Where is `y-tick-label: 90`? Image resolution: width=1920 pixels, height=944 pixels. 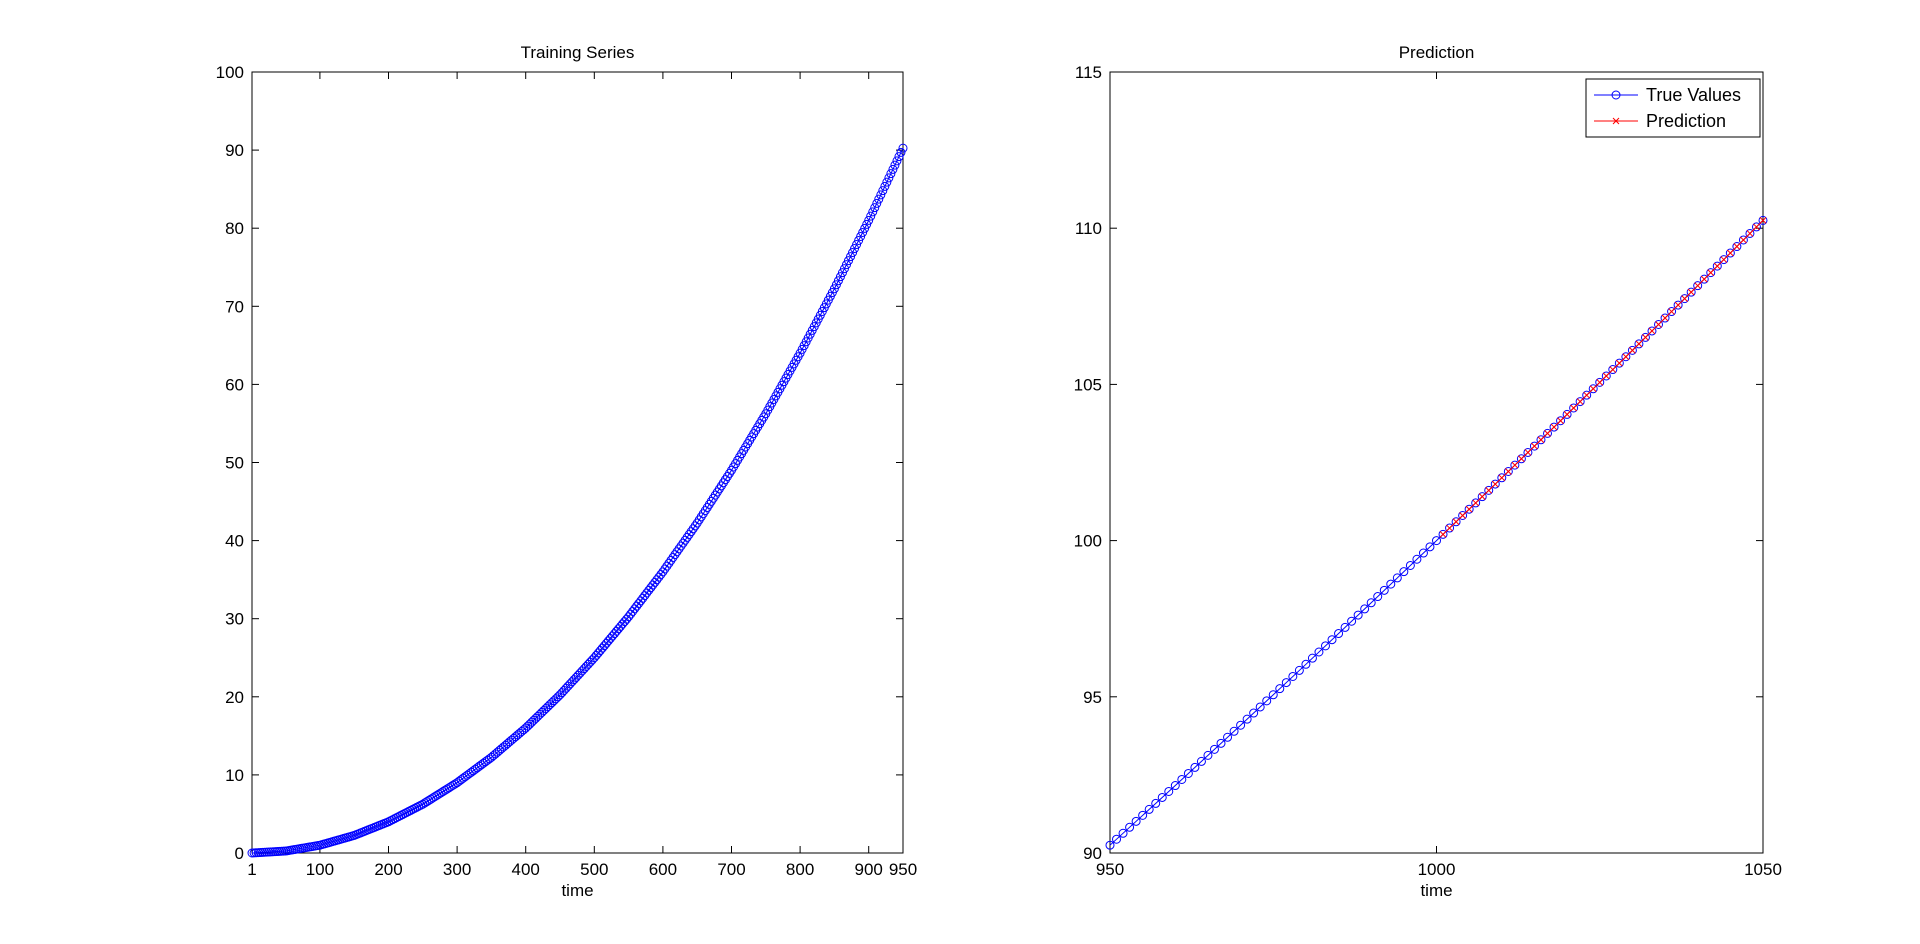 y-tick-label: 90 is located at coordinates (1092, 853).